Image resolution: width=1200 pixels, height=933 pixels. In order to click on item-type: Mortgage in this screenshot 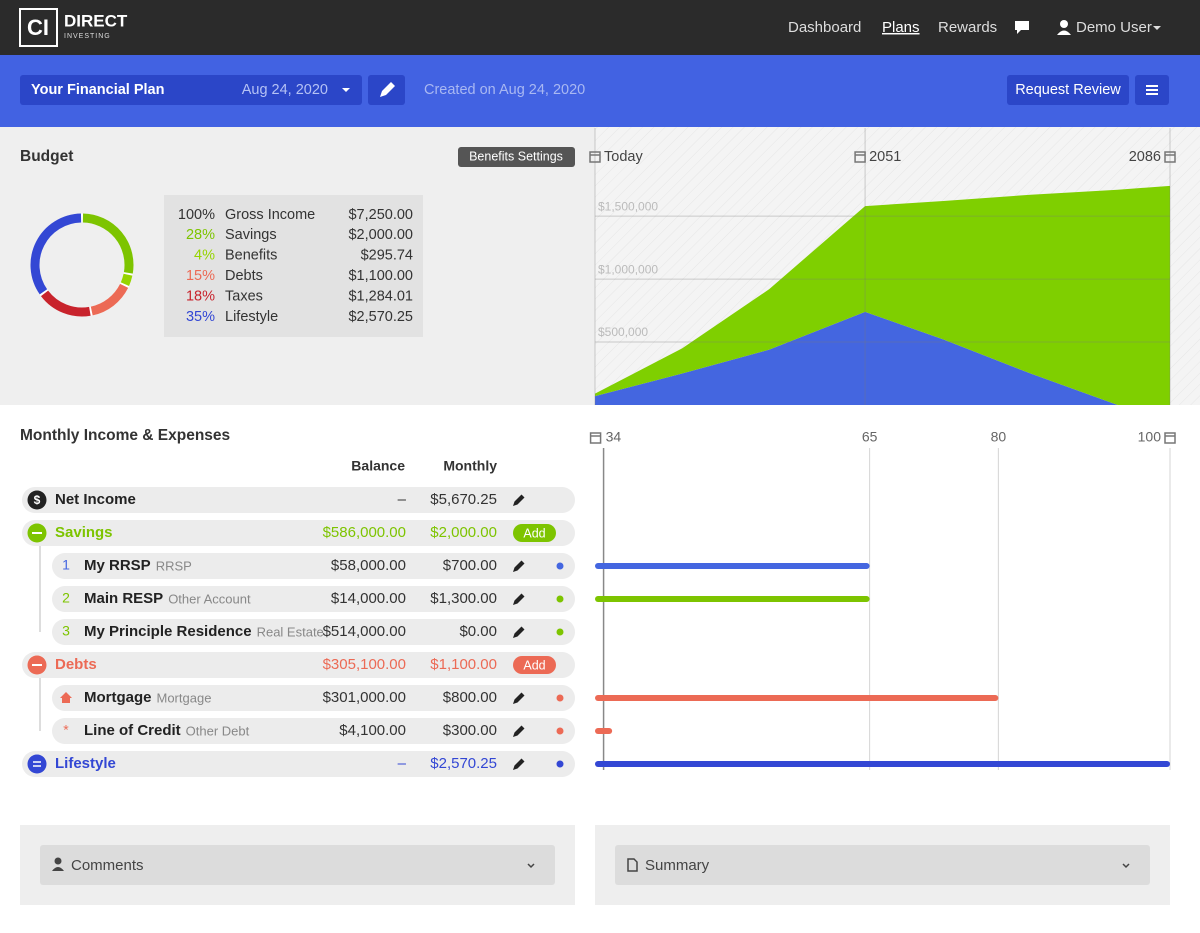, I will do `click(184, 697)`.